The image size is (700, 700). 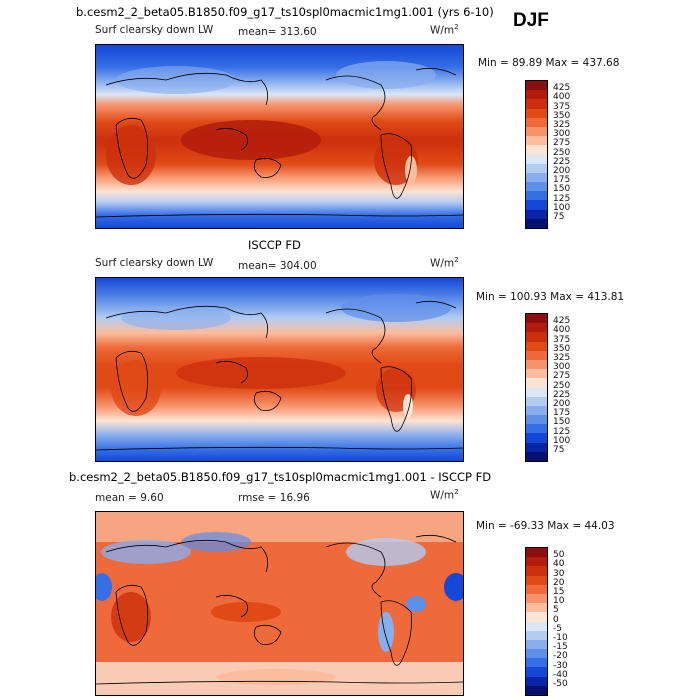 What do you see at coordinates (560, 665) in the screenshot?
I see `colorbar-label: -30` at bounding box center [560, 665].